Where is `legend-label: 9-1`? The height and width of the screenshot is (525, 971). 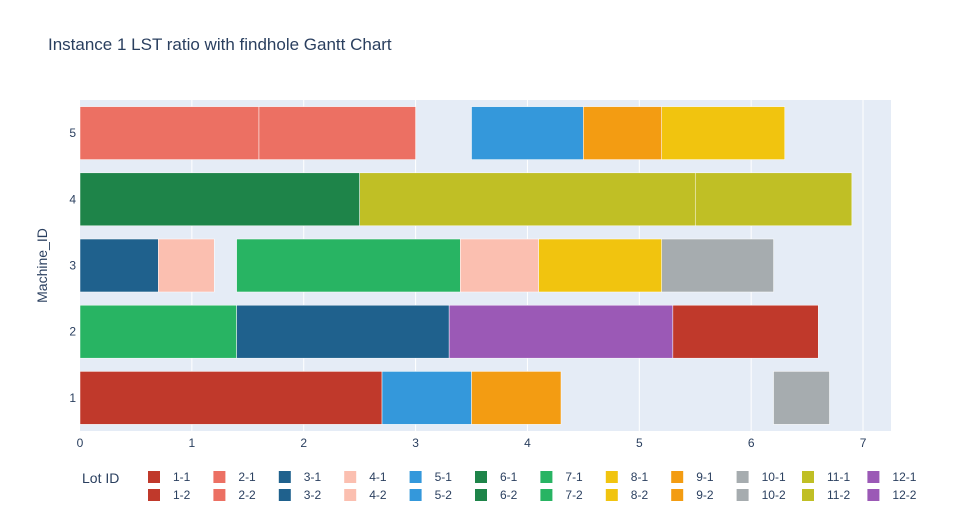
legend-label: 9-1 is located at coordinates (705, 477).